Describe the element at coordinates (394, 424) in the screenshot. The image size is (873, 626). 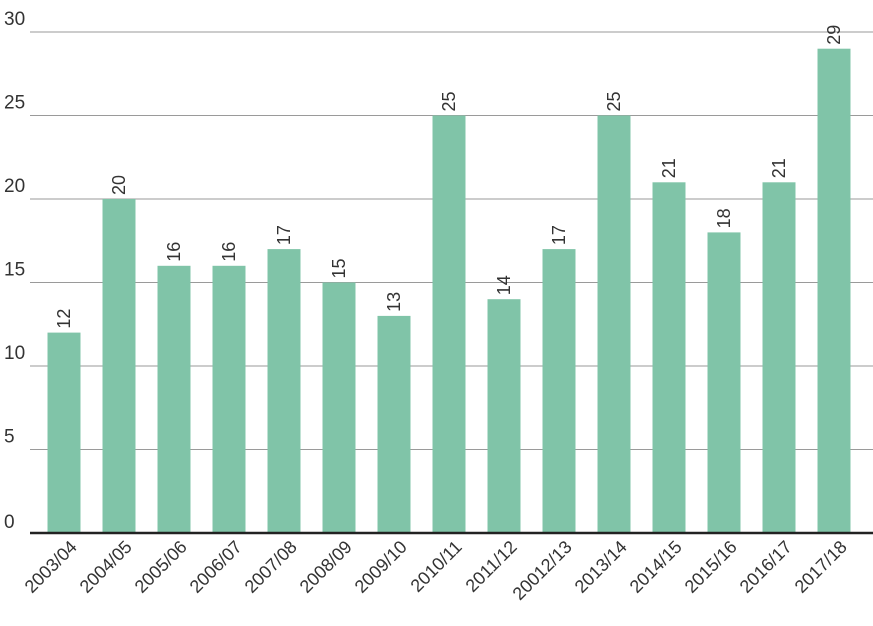
I see `bar-2009/10` at that location.